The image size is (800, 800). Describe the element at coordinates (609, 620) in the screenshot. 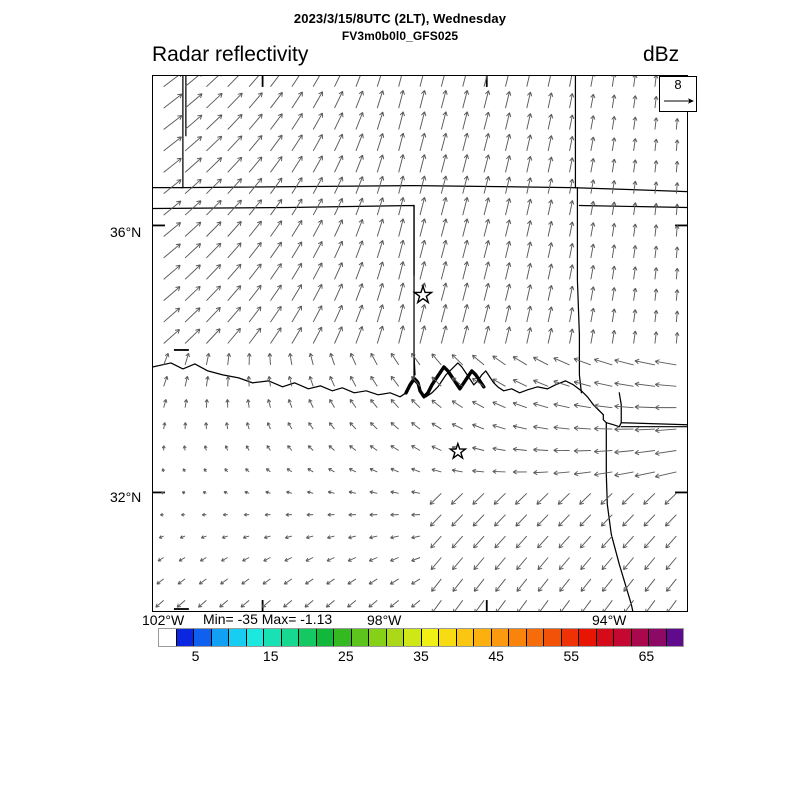

I see `lon-tick-94w: 94°W` at that location.